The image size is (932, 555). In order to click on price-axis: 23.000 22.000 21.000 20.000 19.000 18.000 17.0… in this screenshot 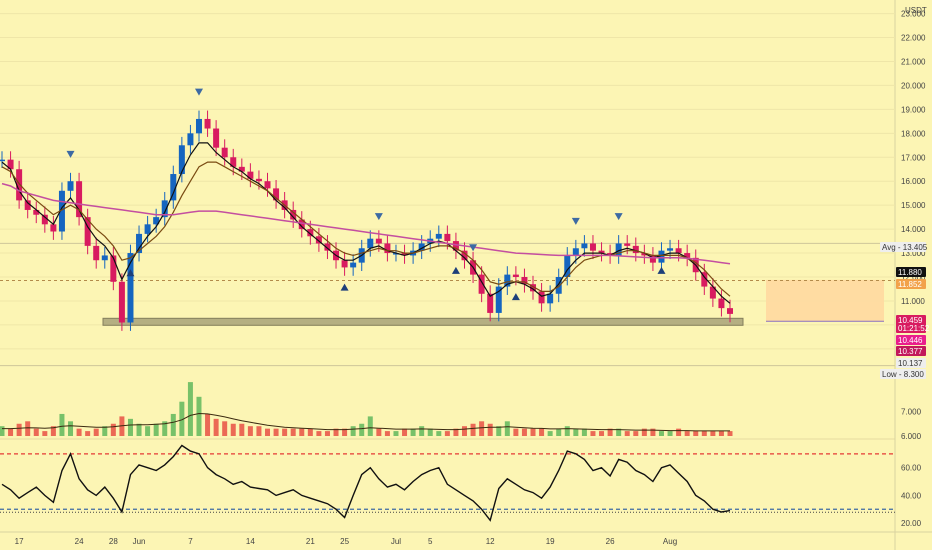, I will do `click(913, 269)`.